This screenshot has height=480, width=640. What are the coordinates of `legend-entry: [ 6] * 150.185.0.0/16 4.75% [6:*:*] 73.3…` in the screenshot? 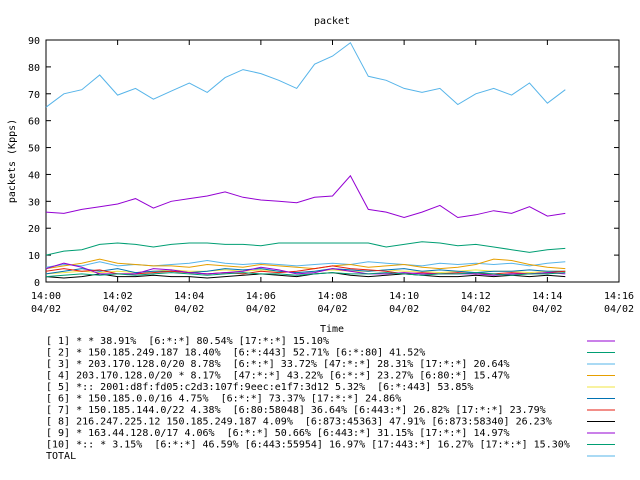 It's located at (223, 399).